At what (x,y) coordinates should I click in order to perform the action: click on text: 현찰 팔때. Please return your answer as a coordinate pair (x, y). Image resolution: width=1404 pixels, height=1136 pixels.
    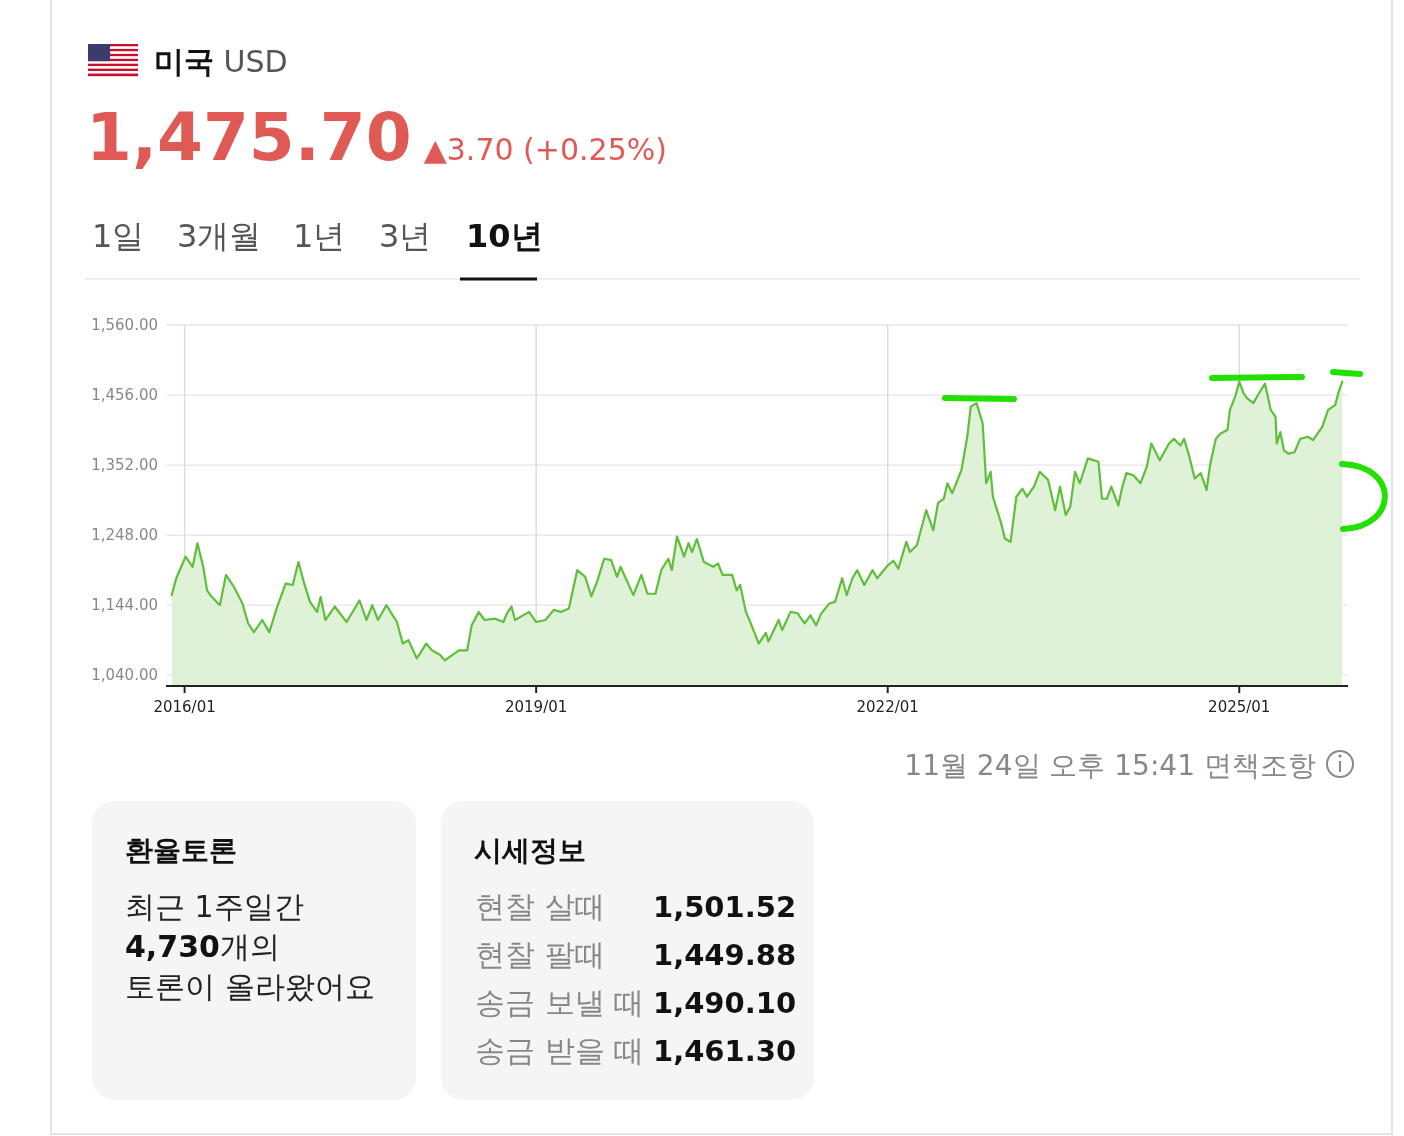
    Looking at the image, I should click on (540, 954).